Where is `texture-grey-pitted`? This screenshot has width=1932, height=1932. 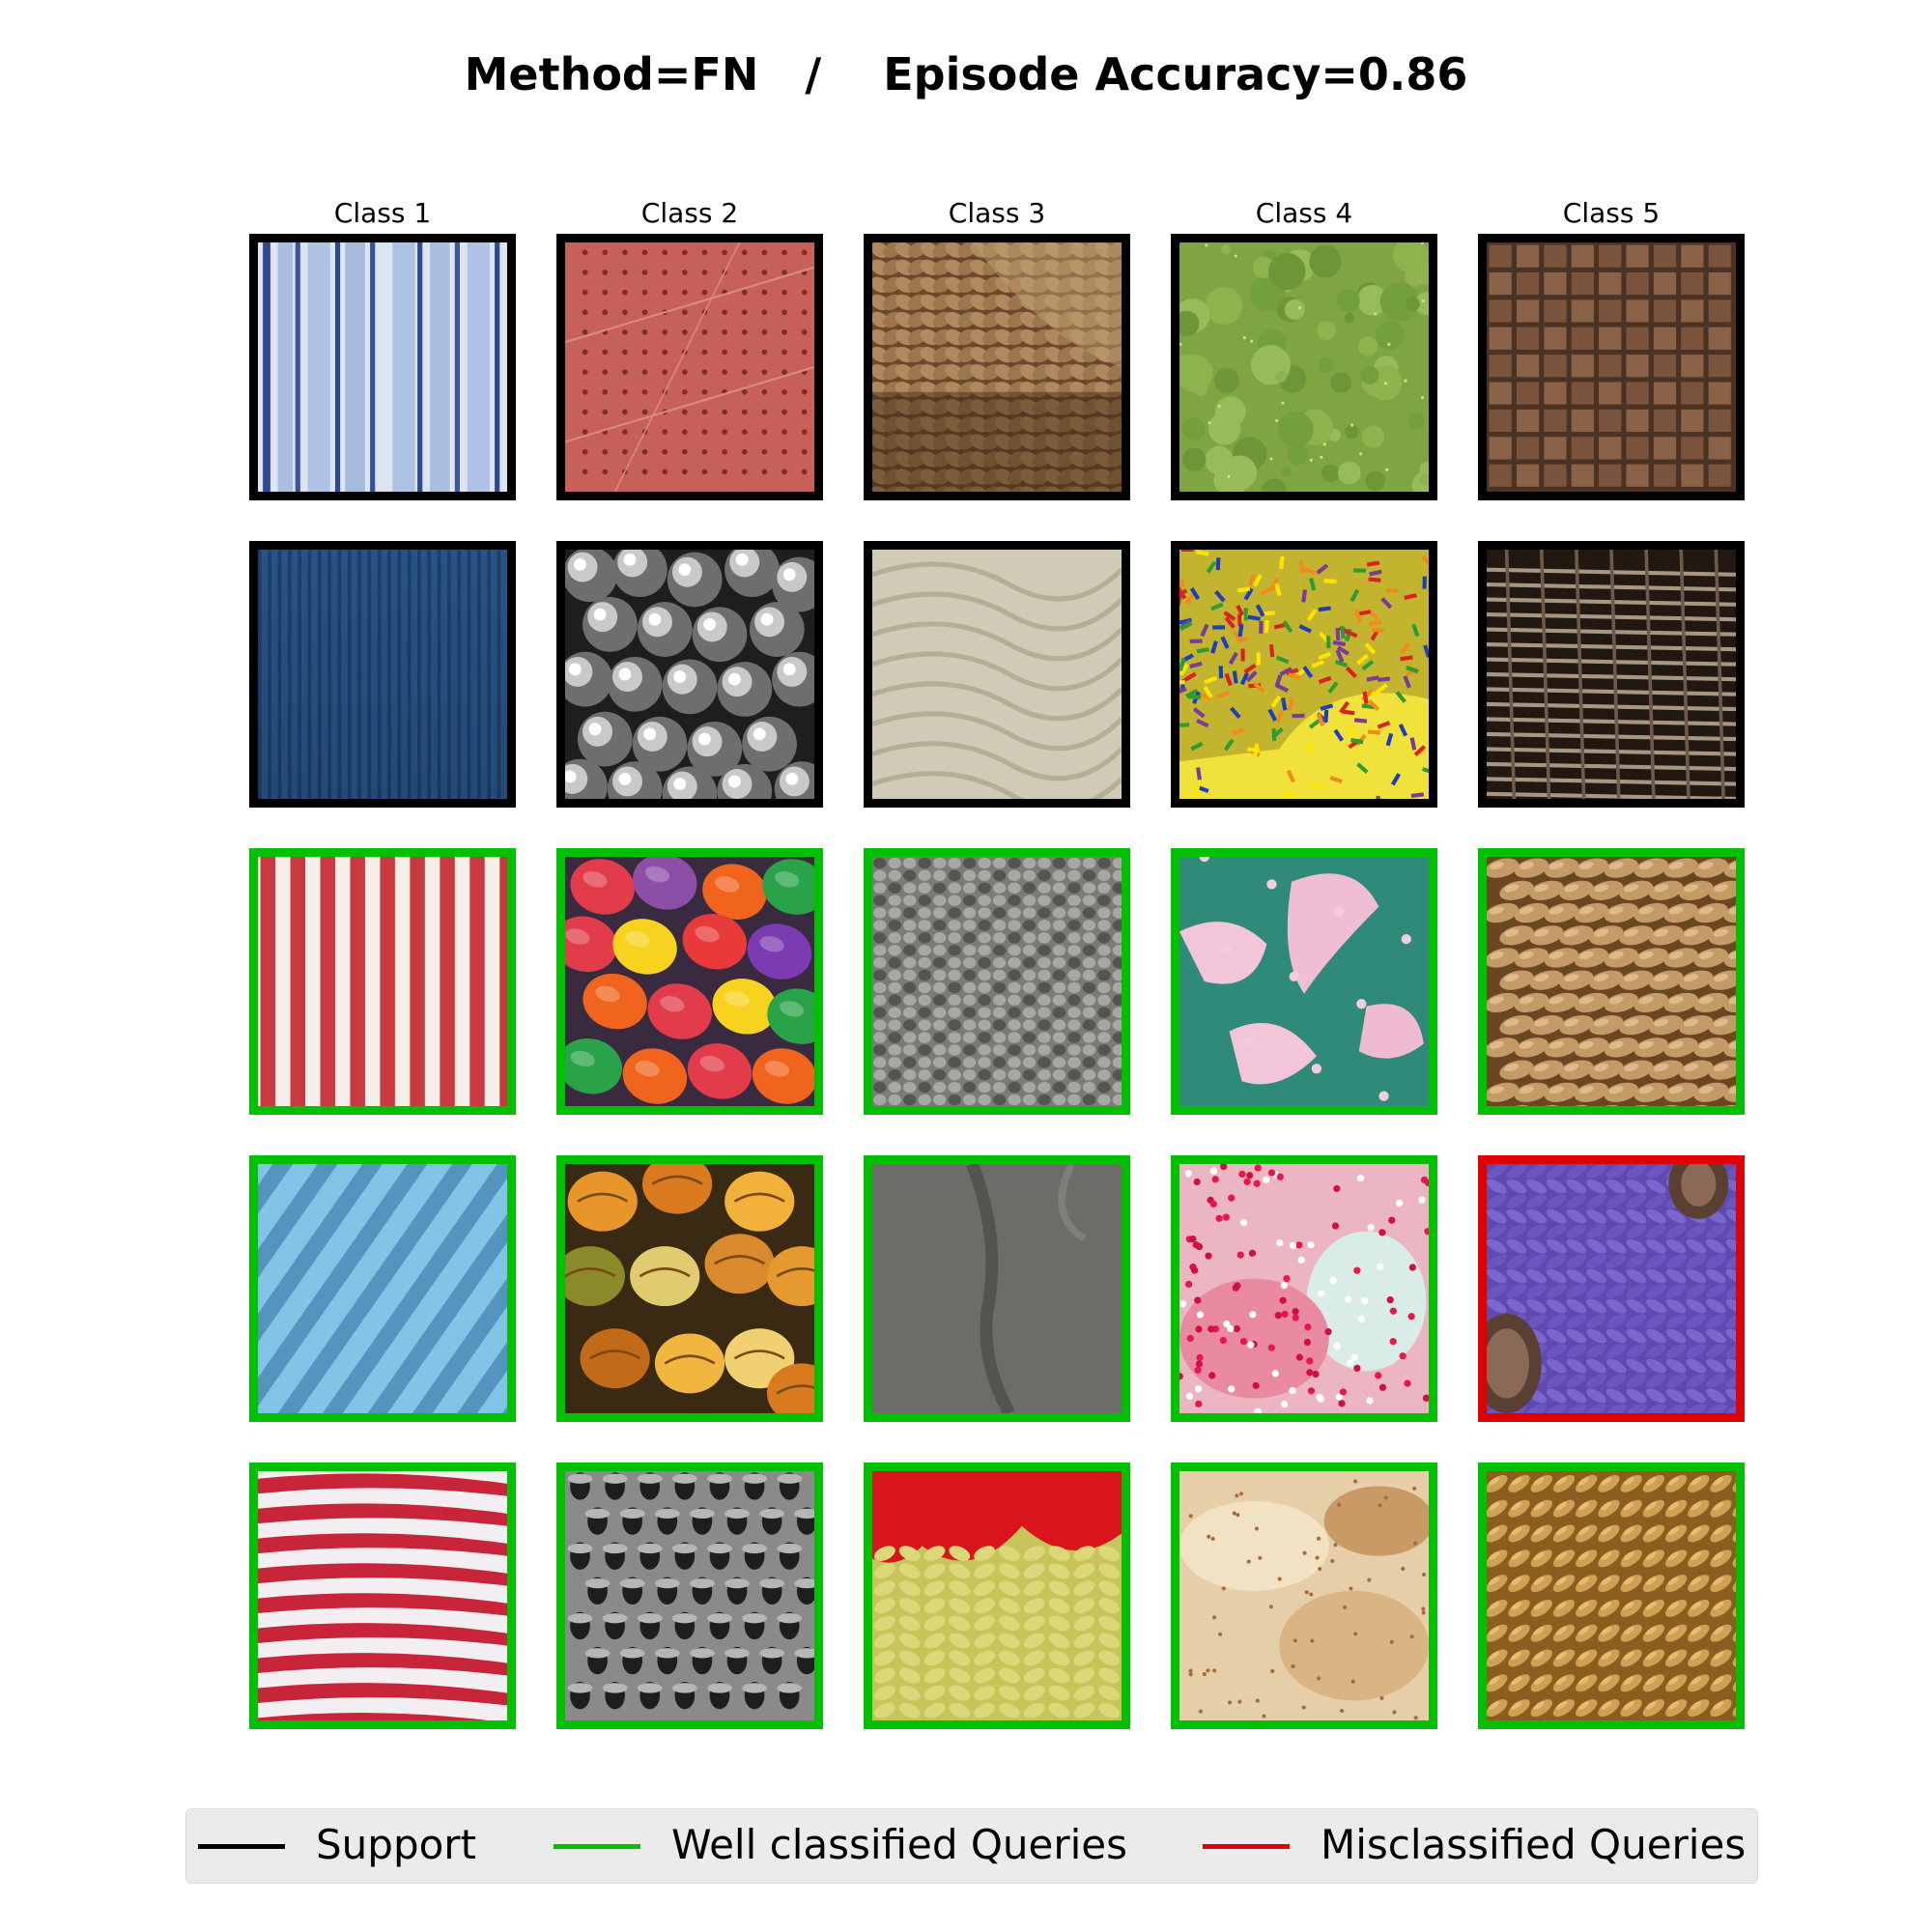
texture-grey-pitted is located at coordinates (689, 1595).